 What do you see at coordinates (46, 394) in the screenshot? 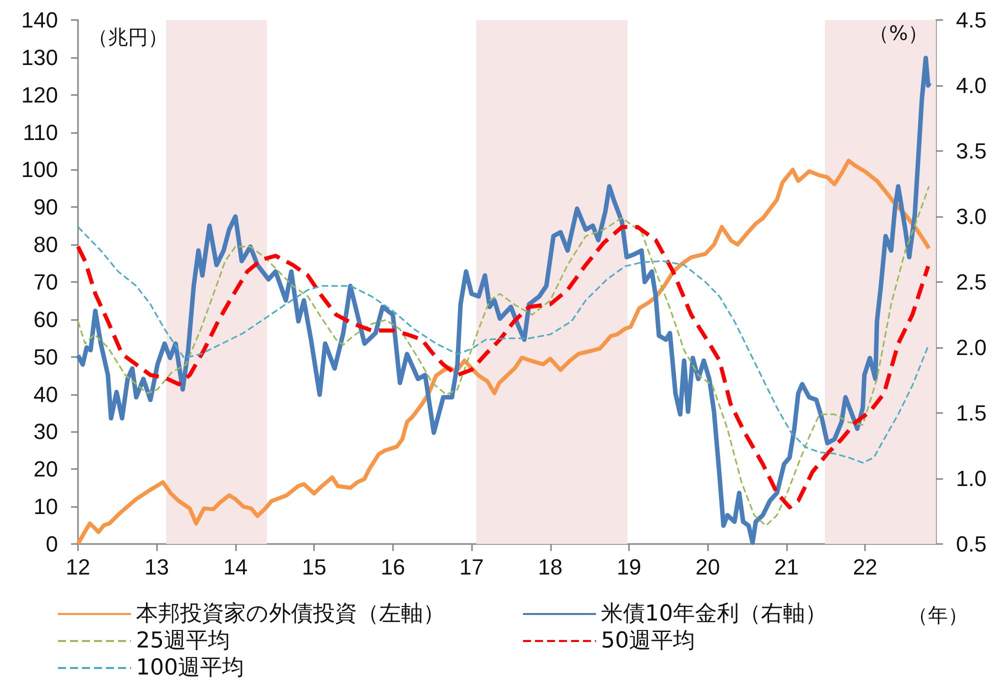
I see `y-tick-label: 40` at bounding box center [46, 394].